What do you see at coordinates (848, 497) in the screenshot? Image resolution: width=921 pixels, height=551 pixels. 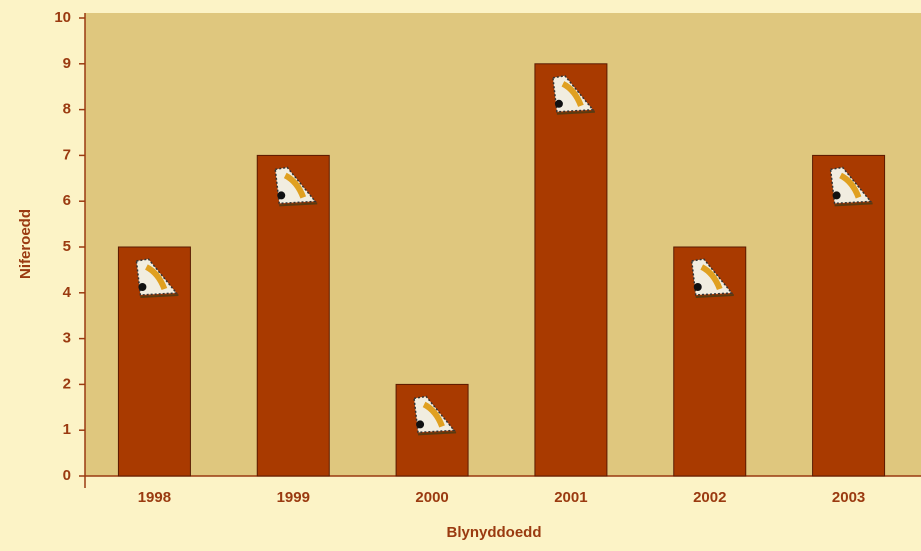 I see `x-tick-label: 2003` at bounding box center [848, 497].